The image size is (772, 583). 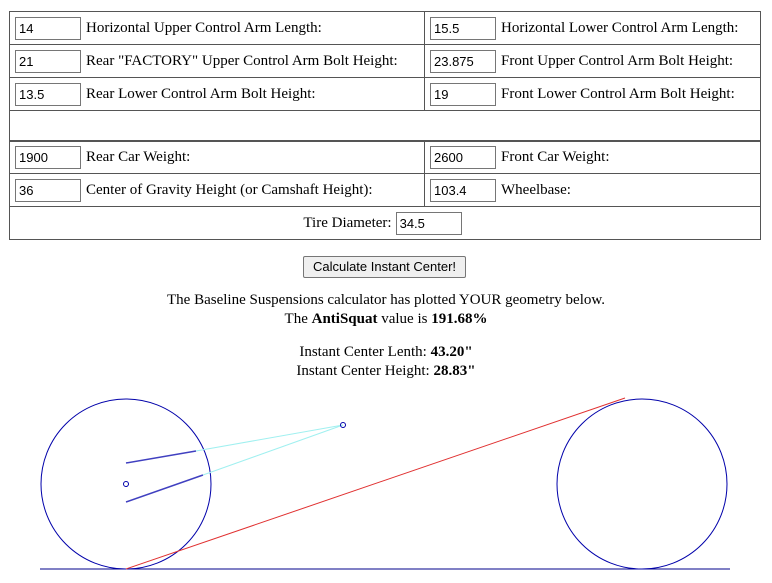 I want to click on label: Instant Center Lenth:, so click(x=363, y=352).